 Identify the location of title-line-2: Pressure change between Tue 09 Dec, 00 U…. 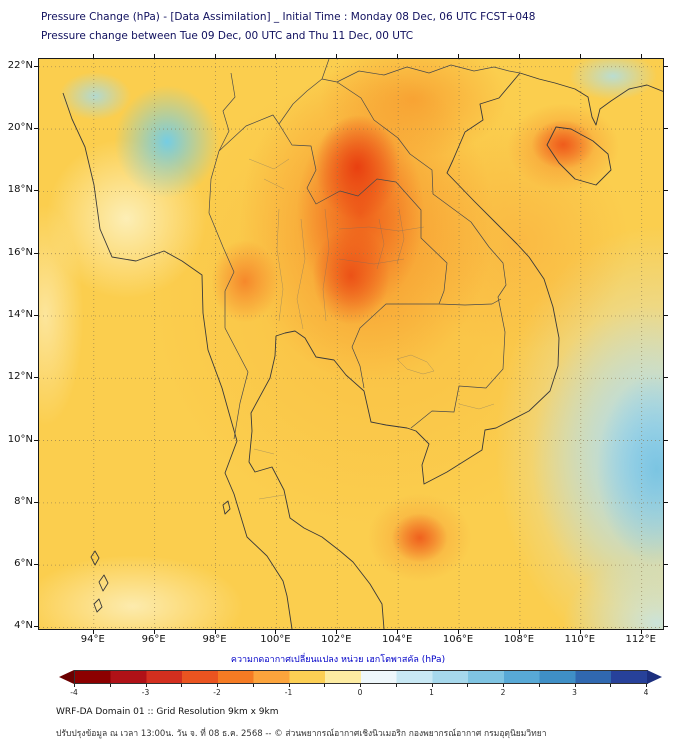
(227, 36).